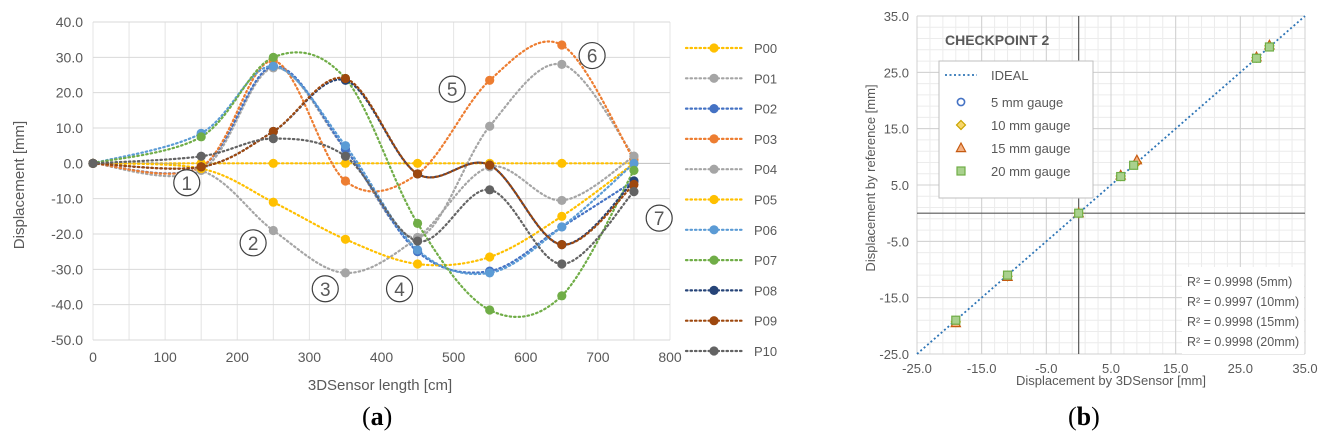  Describe the element at coordinates (377, 416) in the screenshot. I see `panel-label-a-letter: a` at that location.